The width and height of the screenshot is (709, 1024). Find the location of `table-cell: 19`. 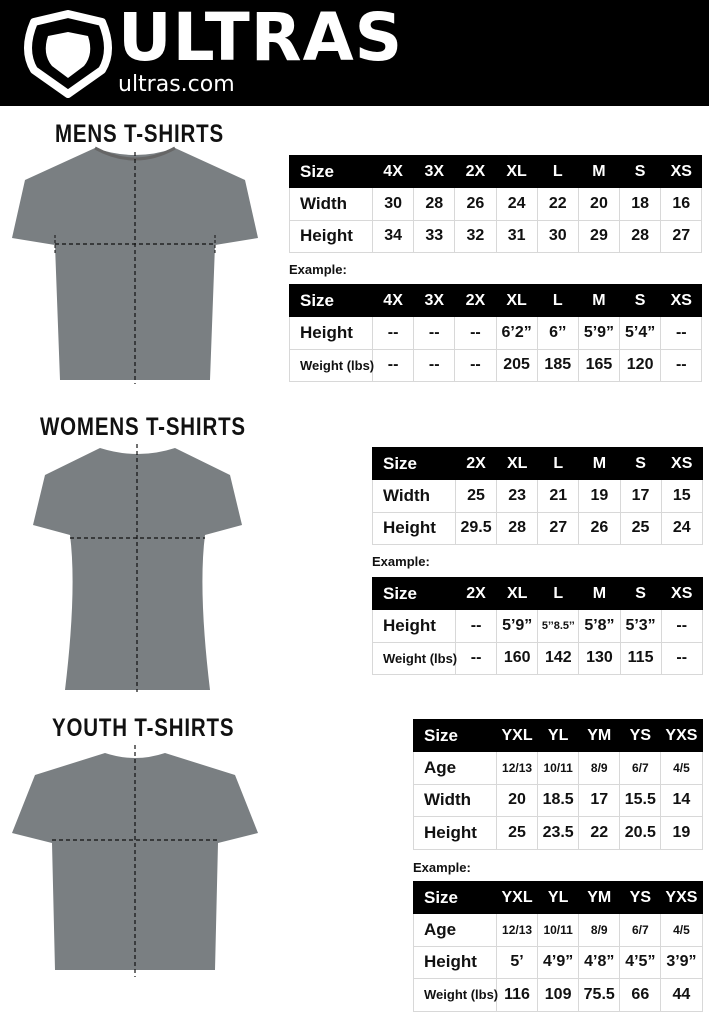

table-cell: 19 is located at coordinates (681, 833).